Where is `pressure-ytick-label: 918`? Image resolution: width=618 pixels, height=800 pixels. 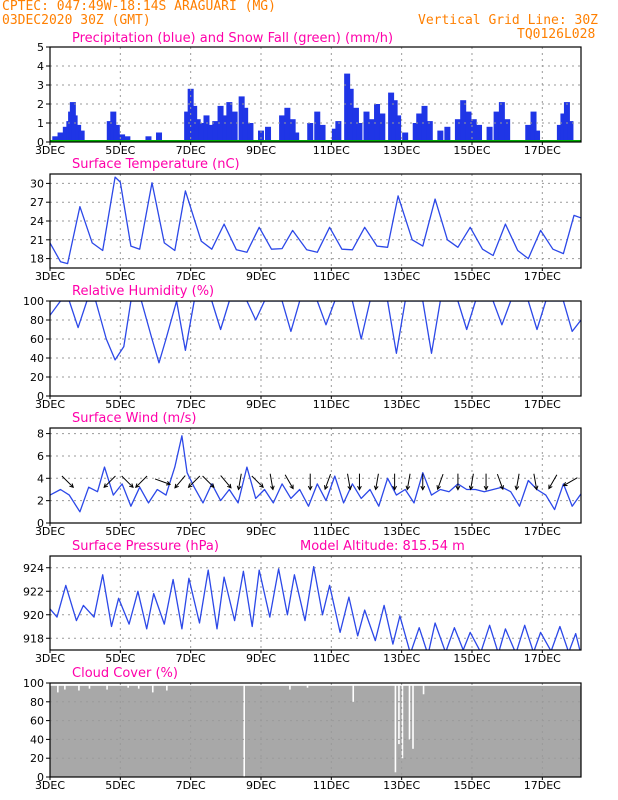
pressure-ytick-label: 918 is located at coordinates (33, 638).